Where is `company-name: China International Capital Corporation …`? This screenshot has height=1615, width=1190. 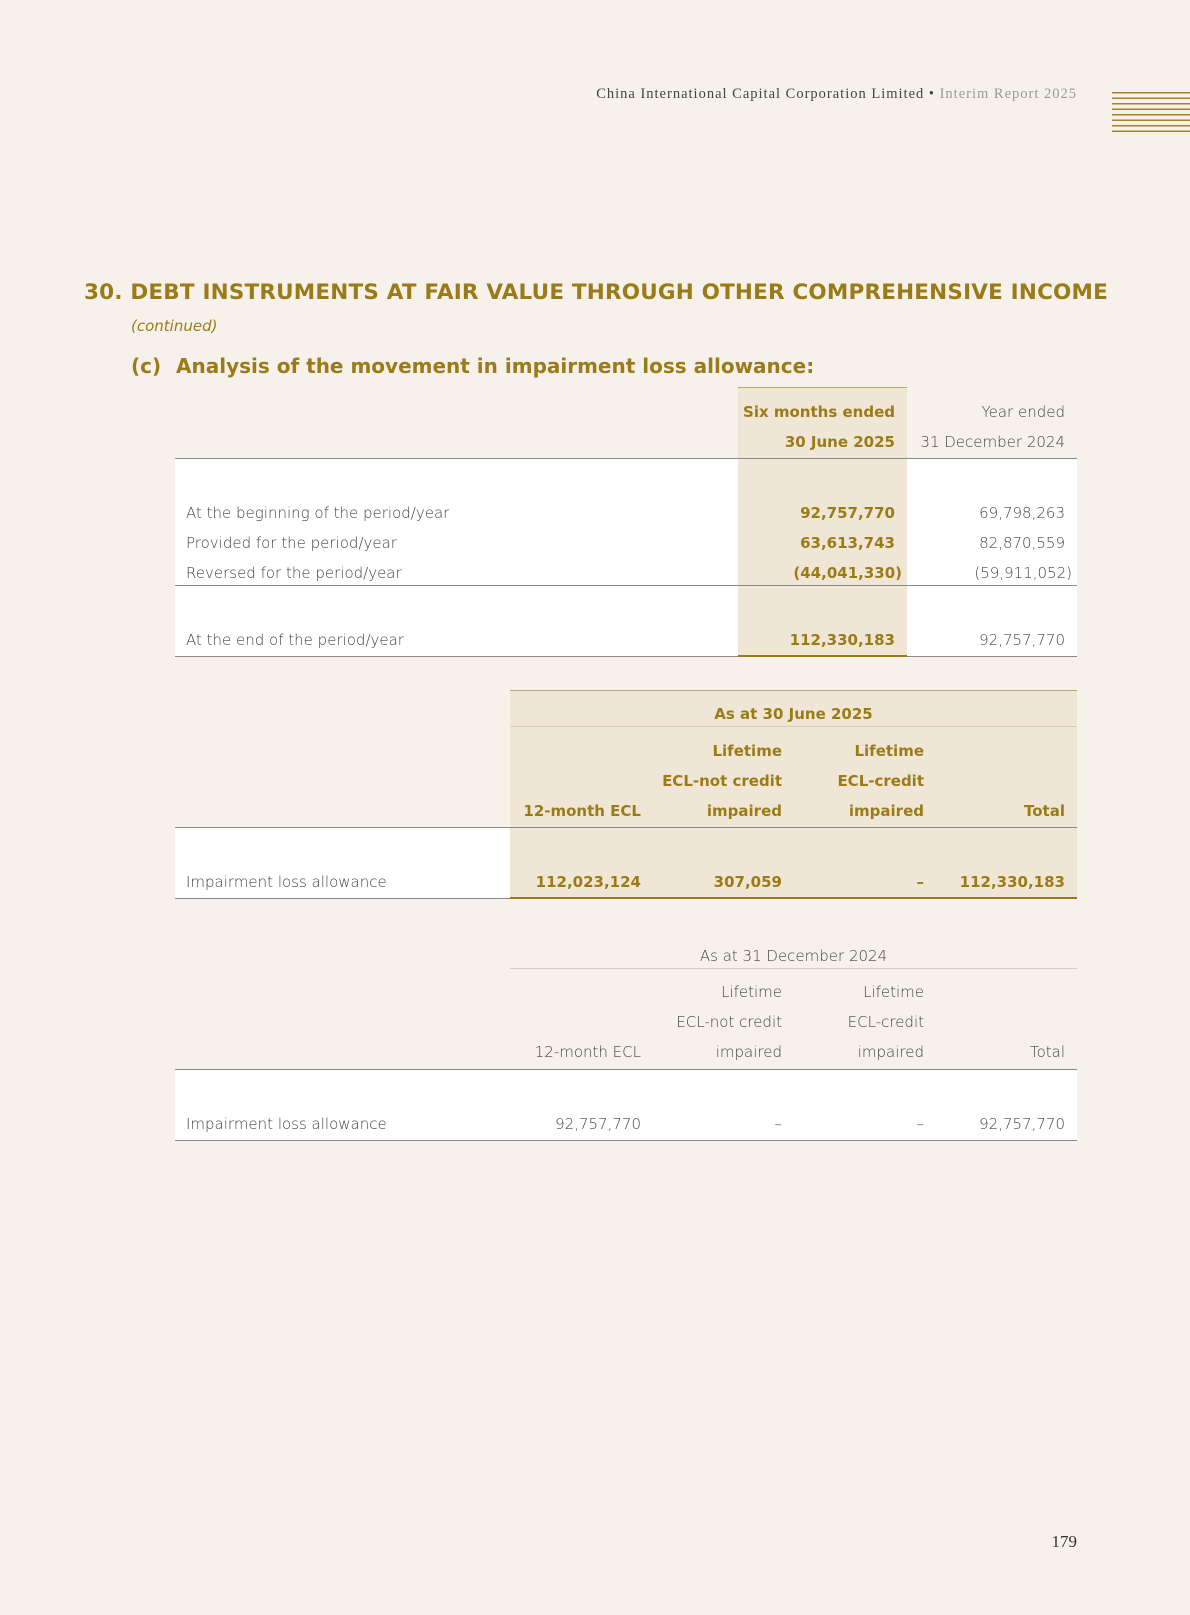
company-name: China International Capital Corporation … is located at coordinates (760, 94).